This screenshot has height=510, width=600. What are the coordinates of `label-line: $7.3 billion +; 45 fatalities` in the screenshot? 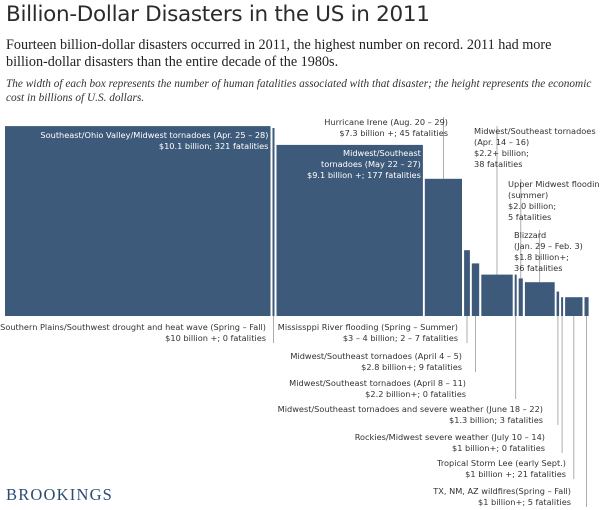 It's located at (393, 133).